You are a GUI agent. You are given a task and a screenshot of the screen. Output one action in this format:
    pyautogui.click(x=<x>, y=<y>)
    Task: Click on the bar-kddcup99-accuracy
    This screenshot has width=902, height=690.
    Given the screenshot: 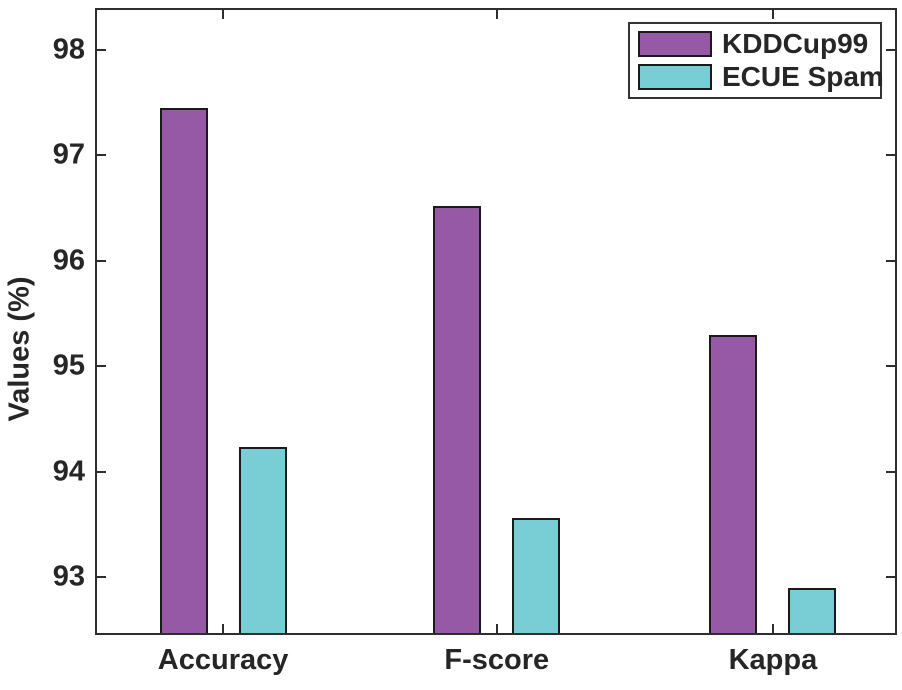 What is the action you would take?
    pyautogui.click(x=183, y=370)
    